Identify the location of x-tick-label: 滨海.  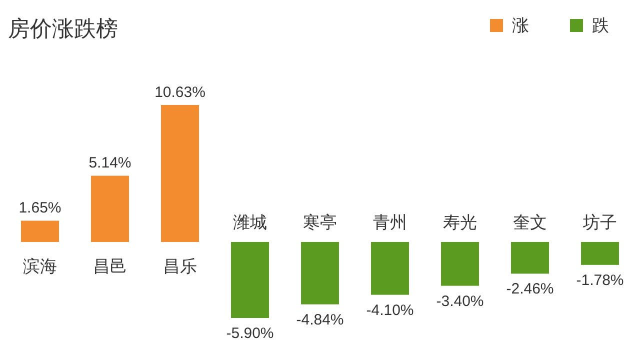
(40, 266).